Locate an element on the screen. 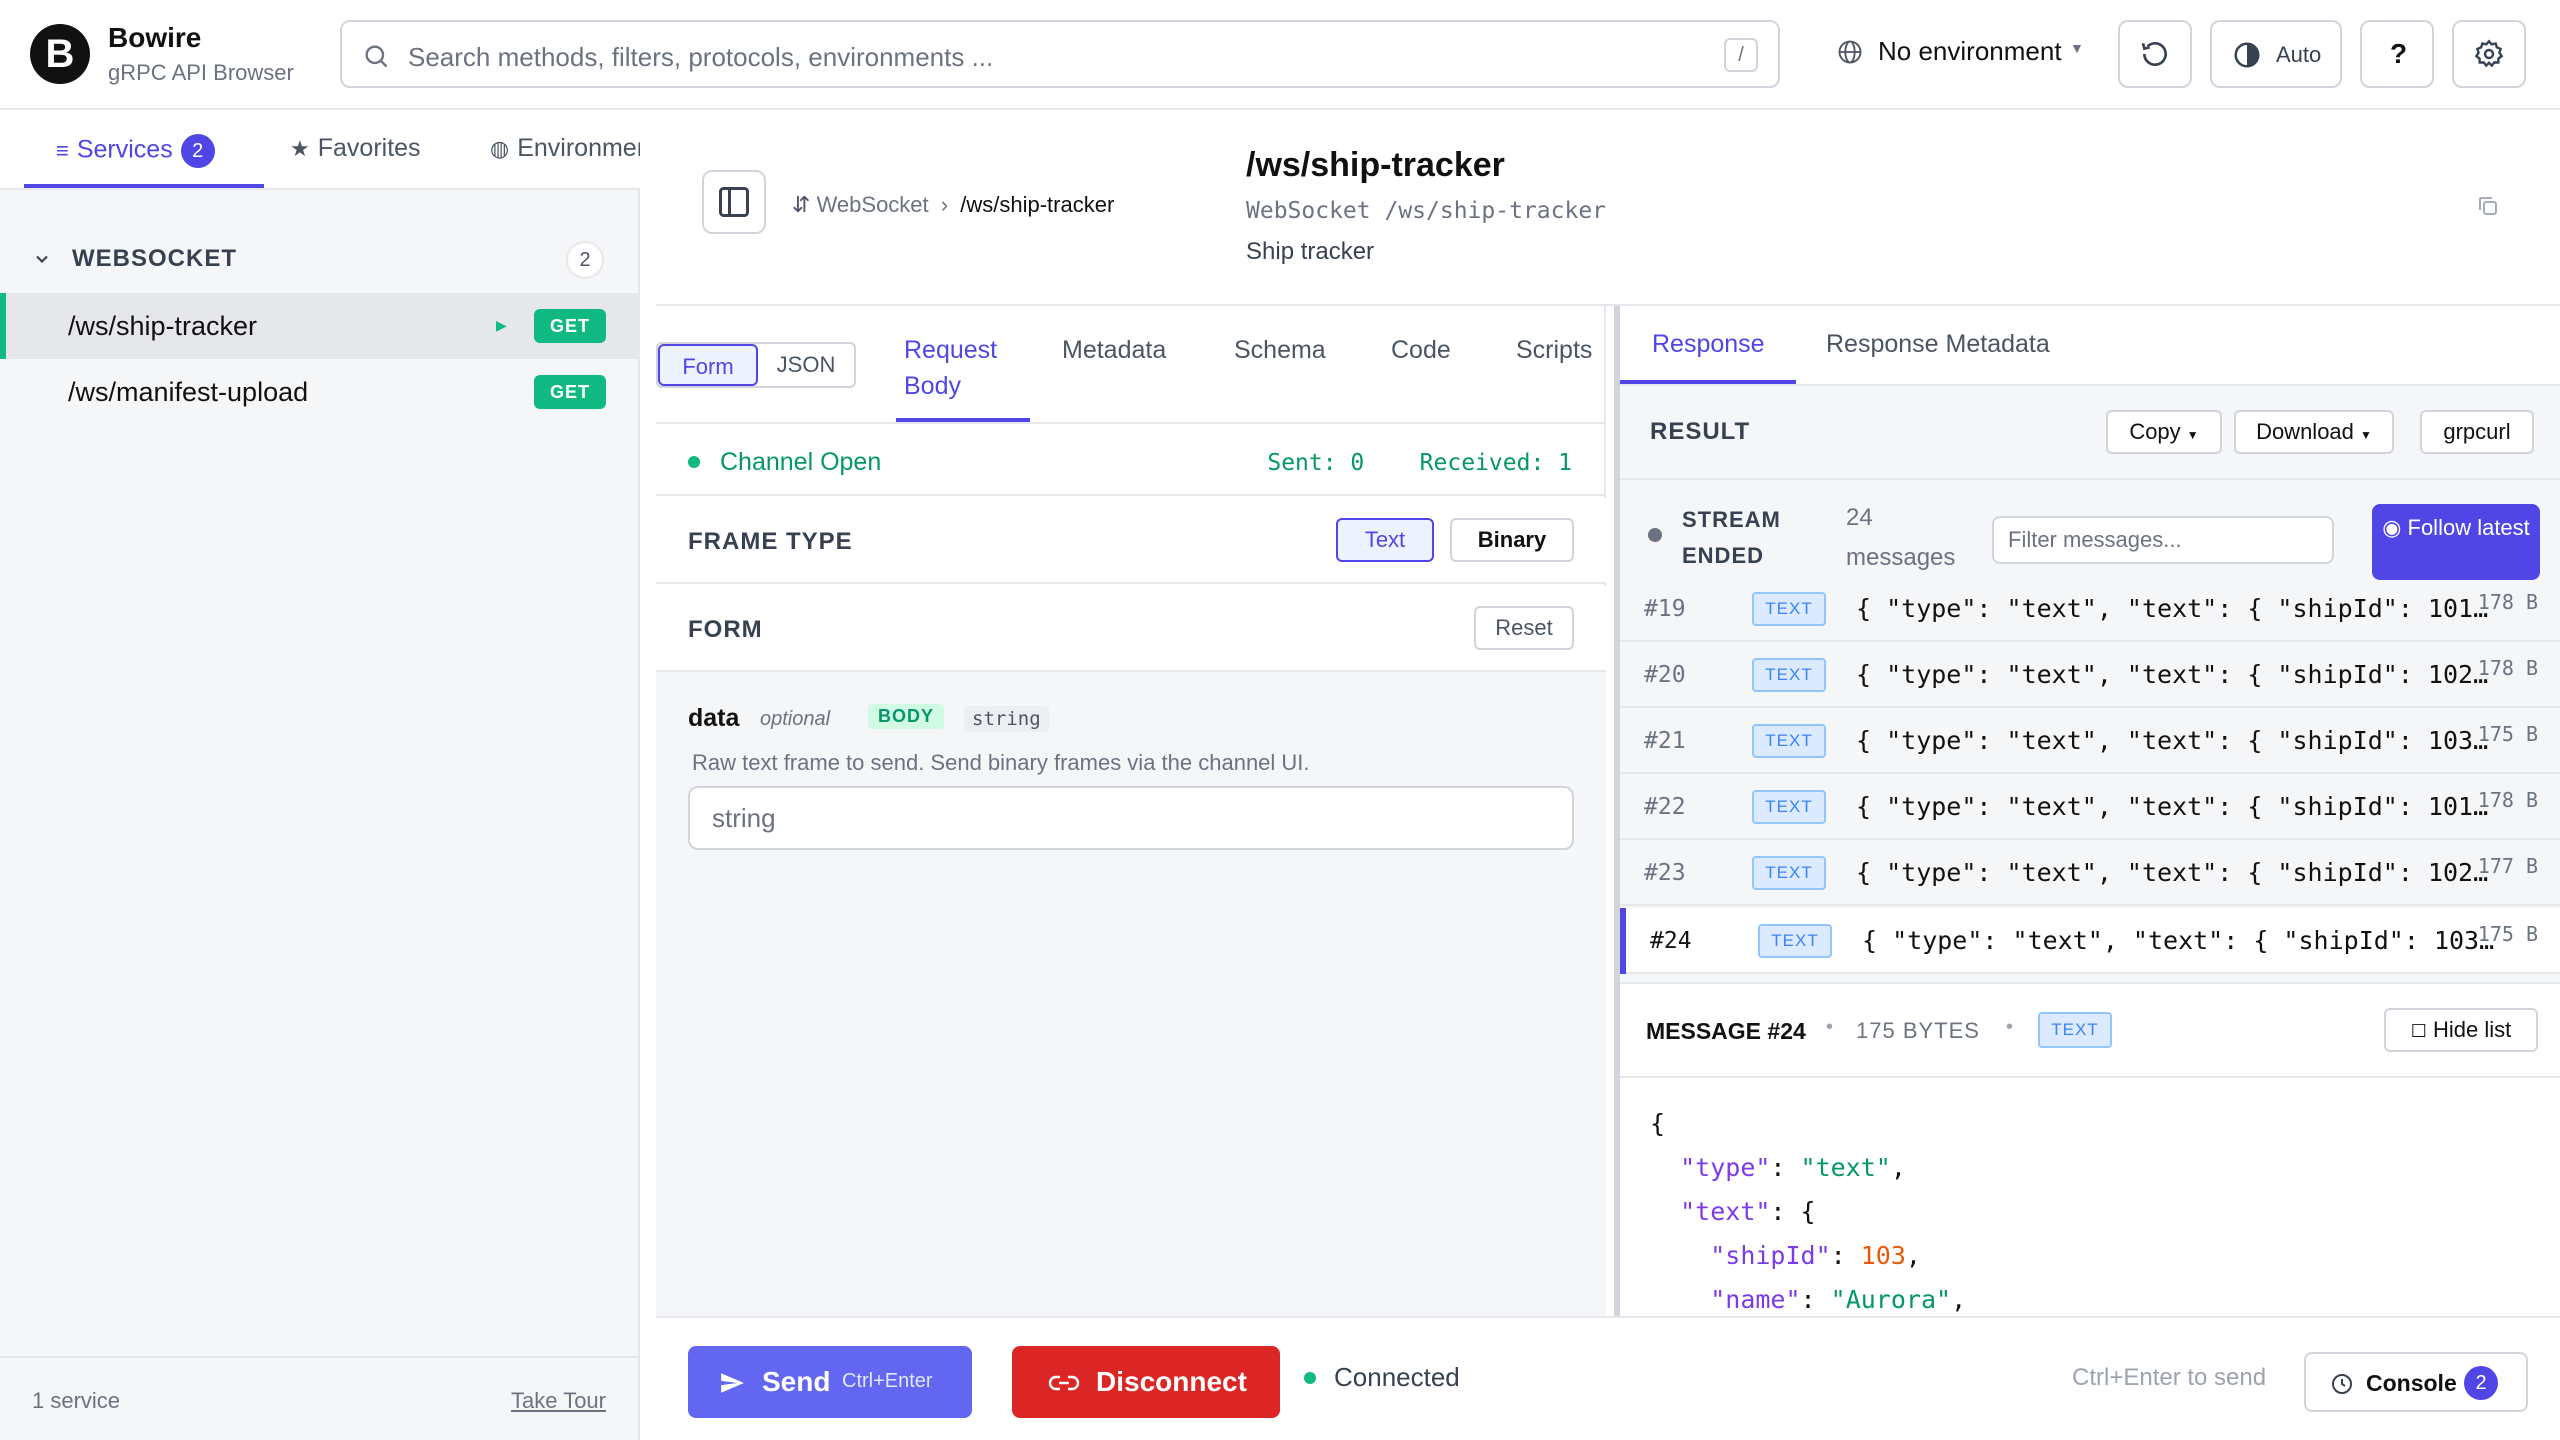 This screenshot has width=2560, height=1440. theme-toggle-button: Auto is located at coordinates (2276, 54).